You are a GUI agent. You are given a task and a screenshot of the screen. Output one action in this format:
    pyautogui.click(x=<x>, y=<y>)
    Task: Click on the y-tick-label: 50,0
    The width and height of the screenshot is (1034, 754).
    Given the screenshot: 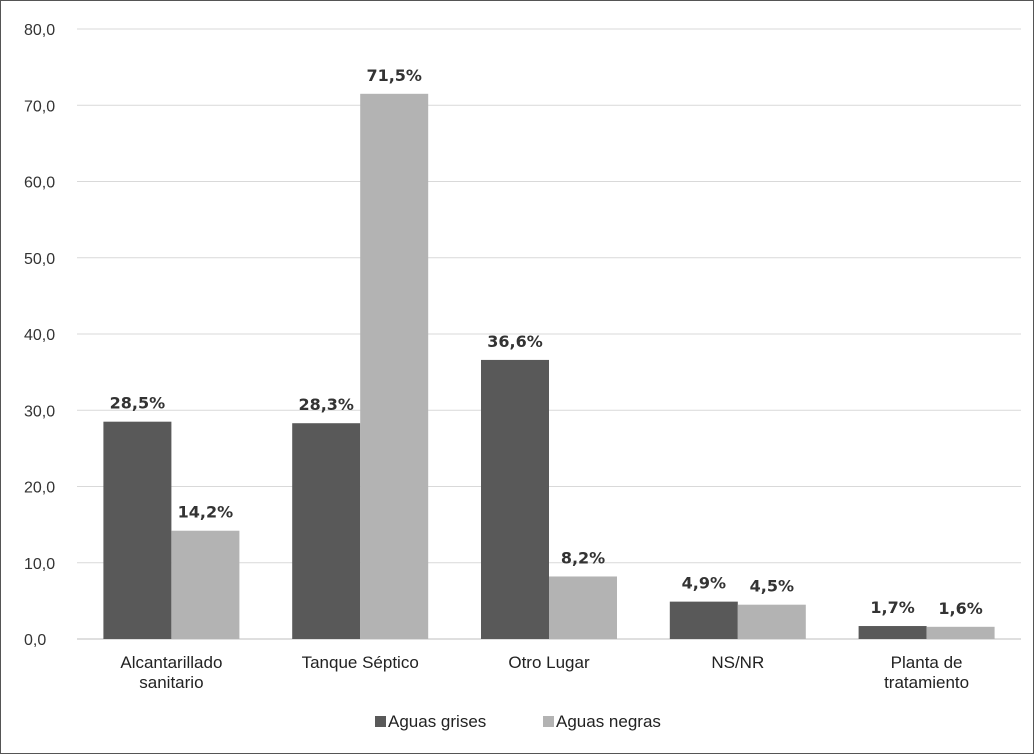 What is the action you would take?
    pyautogui.click(x=39, y=259)
    